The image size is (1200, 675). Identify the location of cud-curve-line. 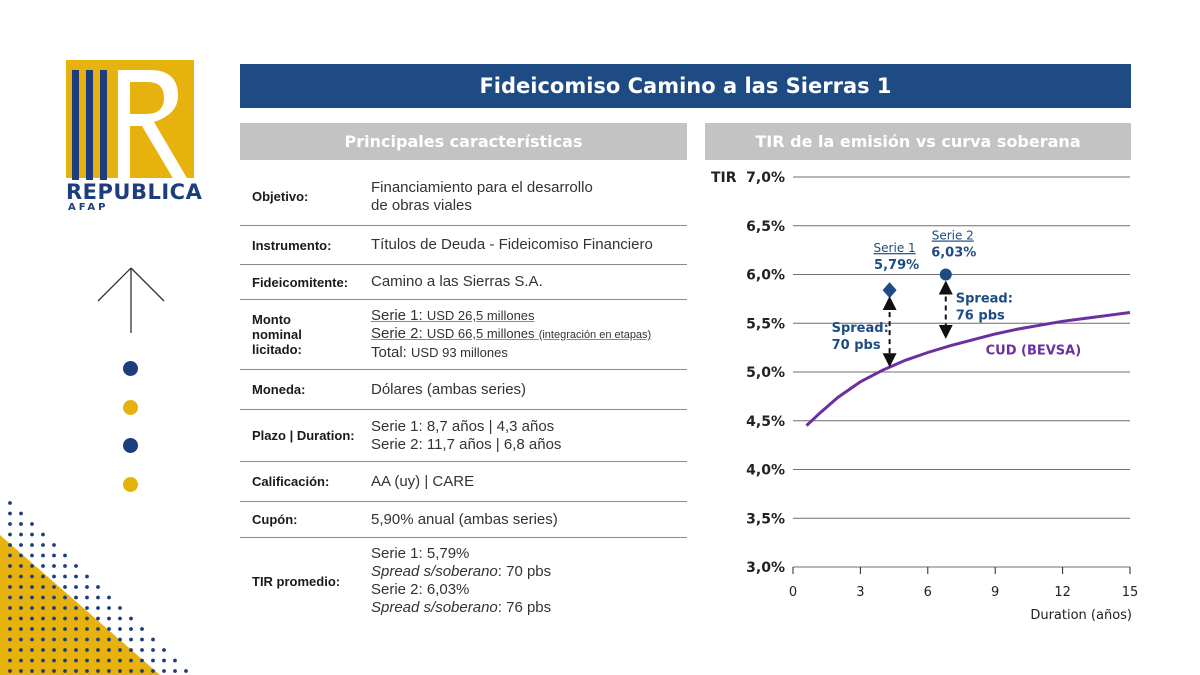
(968, 369).